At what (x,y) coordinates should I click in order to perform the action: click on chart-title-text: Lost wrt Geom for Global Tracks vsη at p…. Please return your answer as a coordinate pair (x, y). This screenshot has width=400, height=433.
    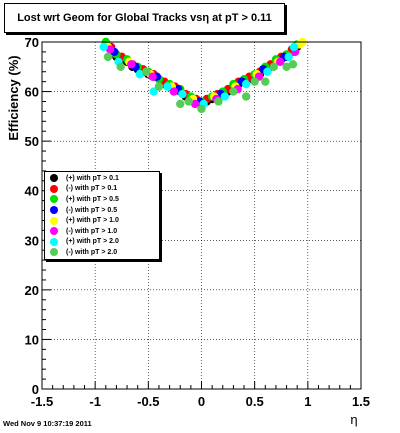
    Looking at the image, I should click on (144, 18).